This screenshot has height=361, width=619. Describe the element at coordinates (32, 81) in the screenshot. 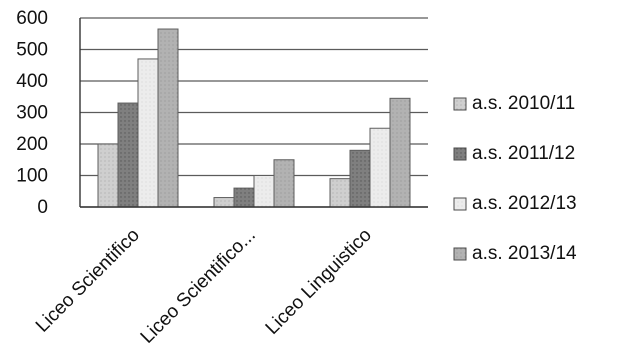

I see `y-tick-label: 400` at that location.